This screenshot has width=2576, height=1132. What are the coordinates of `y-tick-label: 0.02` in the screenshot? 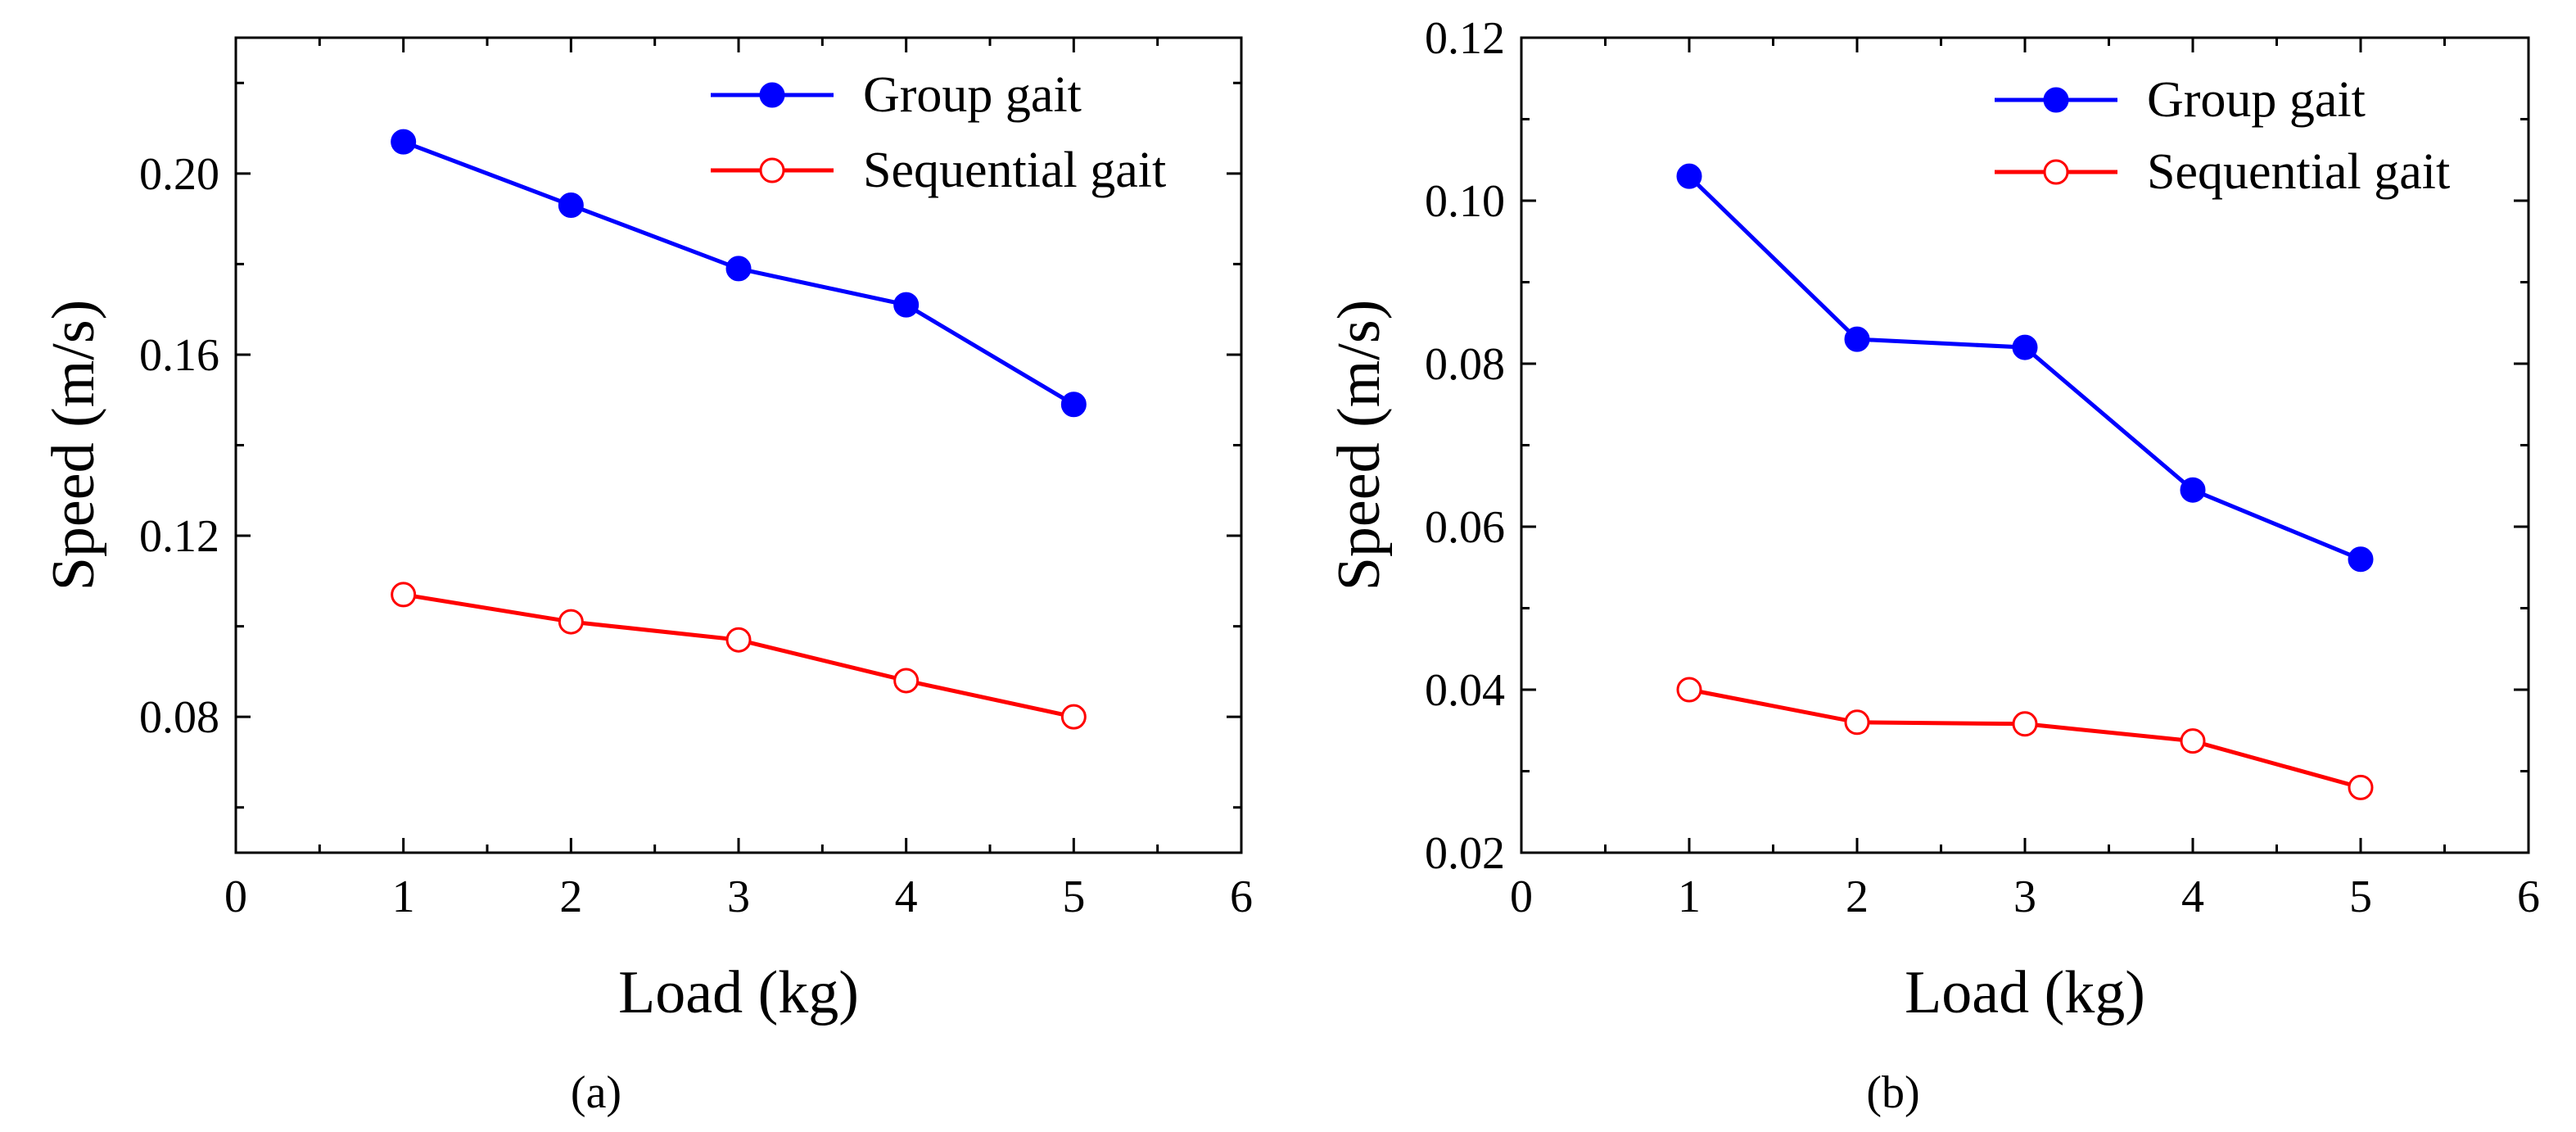 It's located at (1465, 853).